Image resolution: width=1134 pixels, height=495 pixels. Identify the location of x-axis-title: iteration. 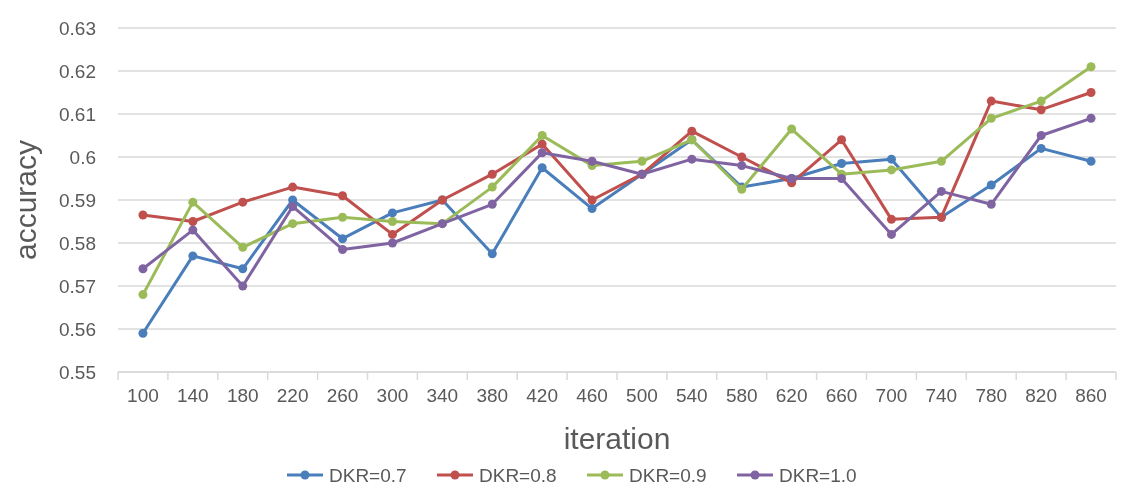
(617, 438).